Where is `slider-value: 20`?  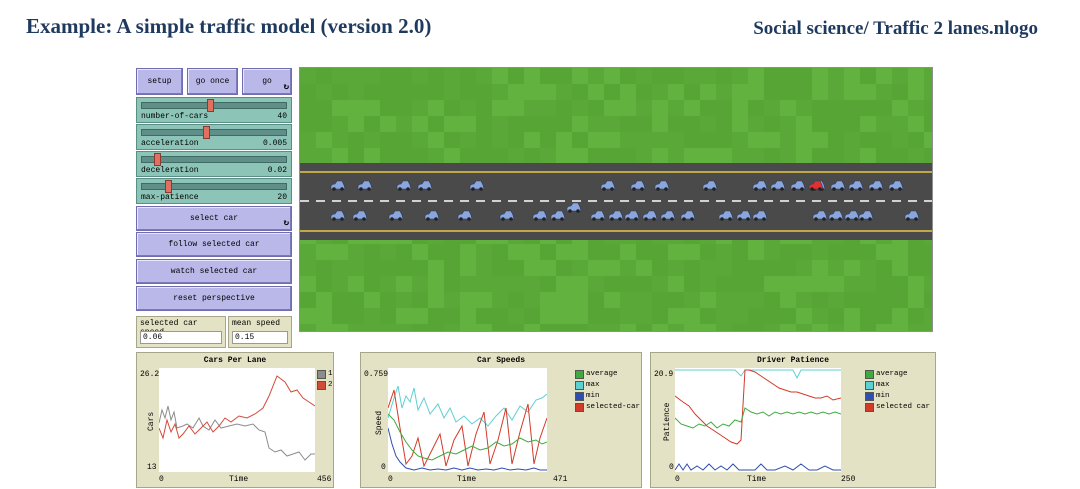 slider-value: 20 is located at coordinates (282, 197).